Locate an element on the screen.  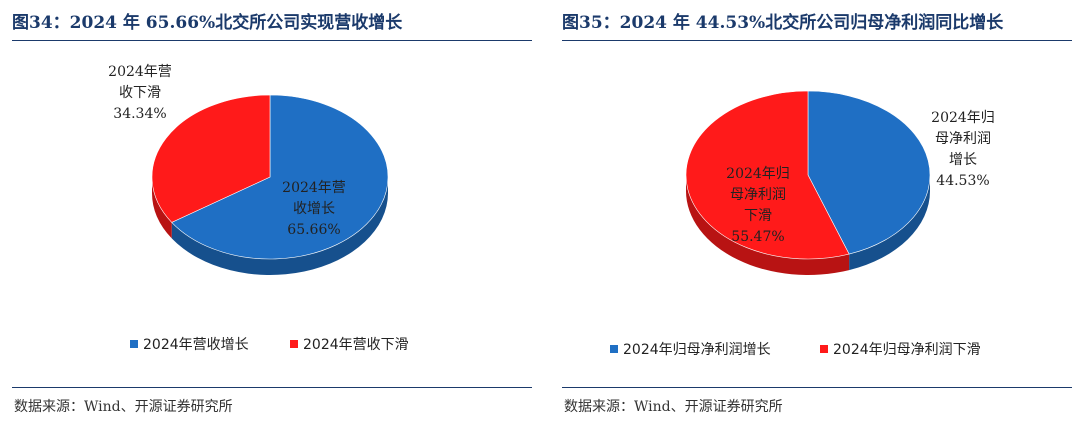
figure-35-title: 图35：2024 年 44.53%北交所公司归母净利润同比增长 is located at coordinates (783, 23).